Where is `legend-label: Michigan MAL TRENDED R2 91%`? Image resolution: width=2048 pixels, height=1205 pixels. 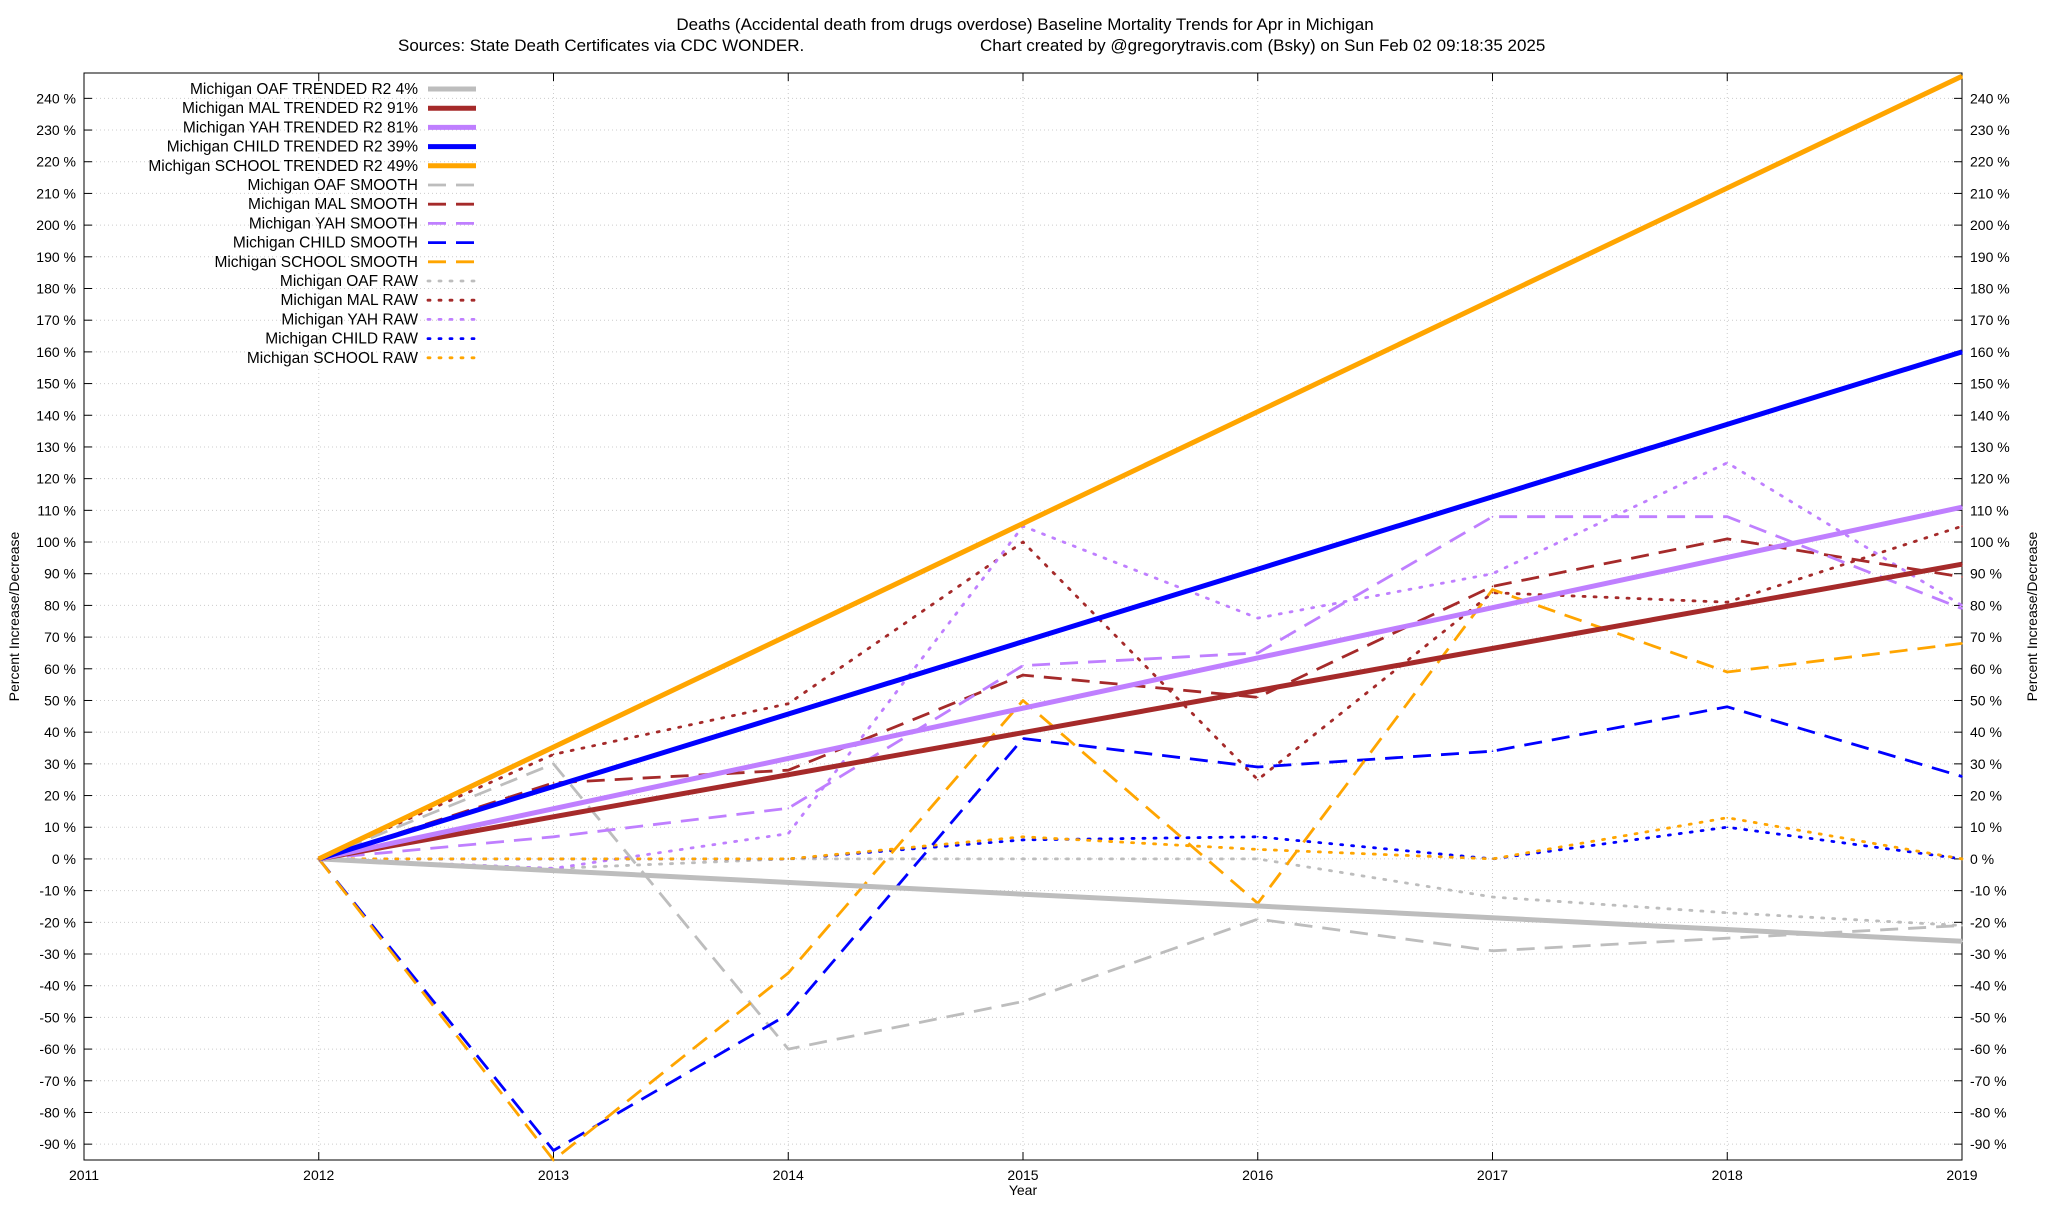 legend-label: Michigan MAL TRENDED R2 91% is located at coordinates (300, 108).